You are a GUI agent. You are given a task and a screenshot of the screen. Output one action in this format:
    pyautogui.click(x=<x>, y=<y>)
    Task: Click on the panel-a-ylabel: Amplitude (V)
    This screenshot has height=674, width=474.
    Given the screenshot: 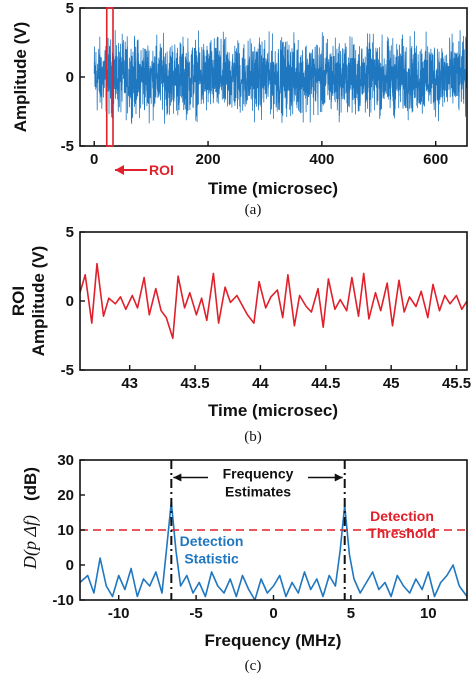 What is the action you would take?
    pyautogui.click(x=20, y=77)
    